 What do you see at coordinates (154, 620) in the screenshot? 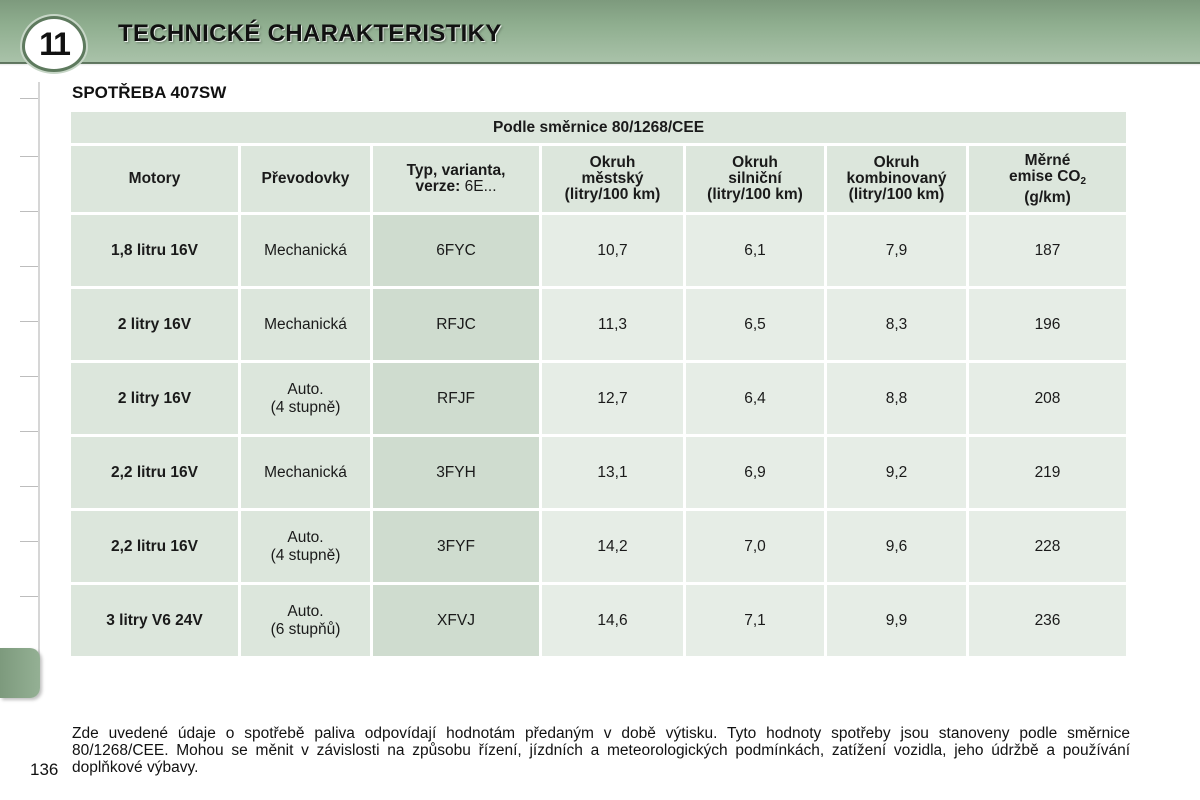
I see `cell-motor: 3 litry V6 24V` at bounding box center [154, 620].